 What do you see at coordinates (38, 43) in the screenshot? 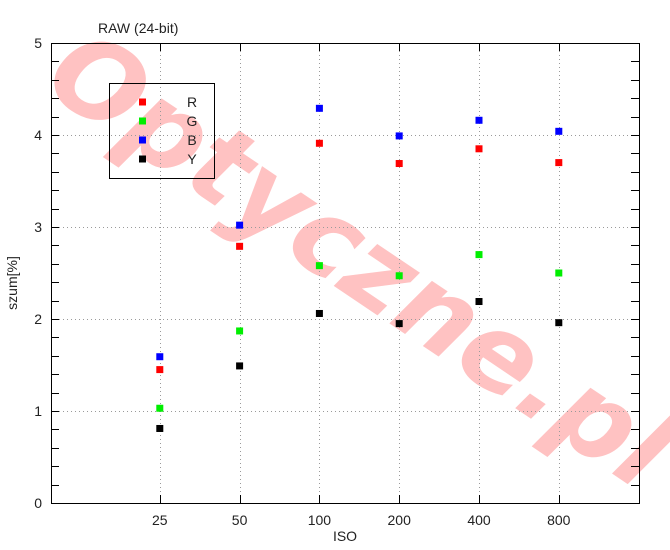
I see `y-tick-label: 5` at bounding box center [38, 43].